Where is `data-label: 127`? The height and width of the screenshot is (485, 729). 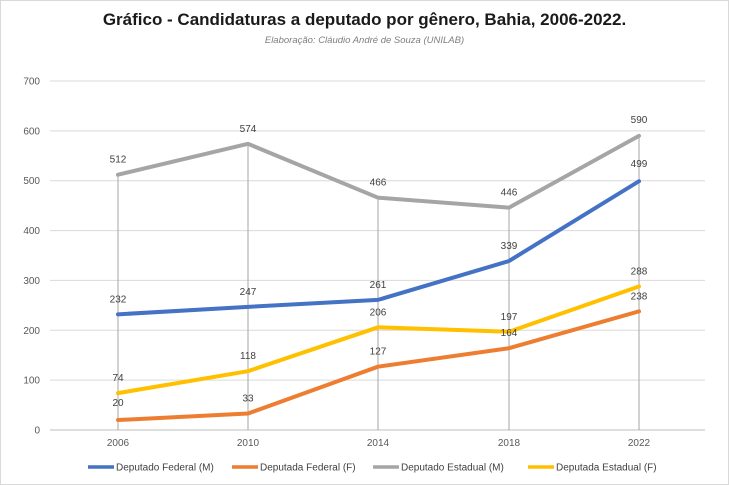 data-label: 127 is located at coordinates (378, 352).